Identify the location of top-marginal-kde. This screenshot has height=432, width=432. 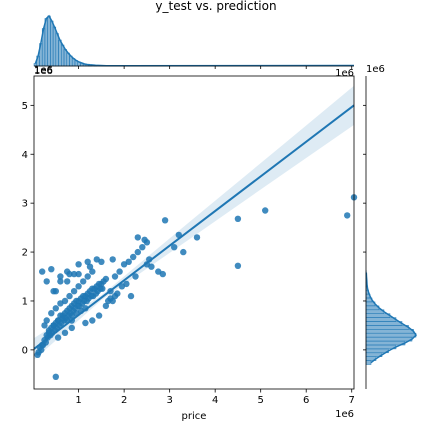
(194, 40).